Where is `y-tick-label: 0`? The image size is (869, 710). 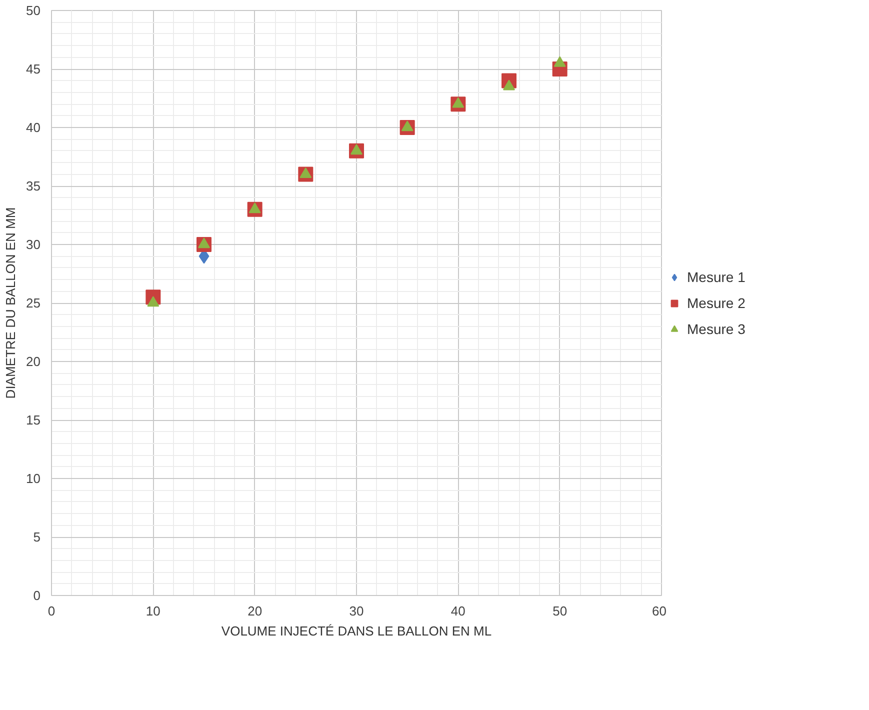 y-tick-label: 0 is located at coordinates (37, 595).